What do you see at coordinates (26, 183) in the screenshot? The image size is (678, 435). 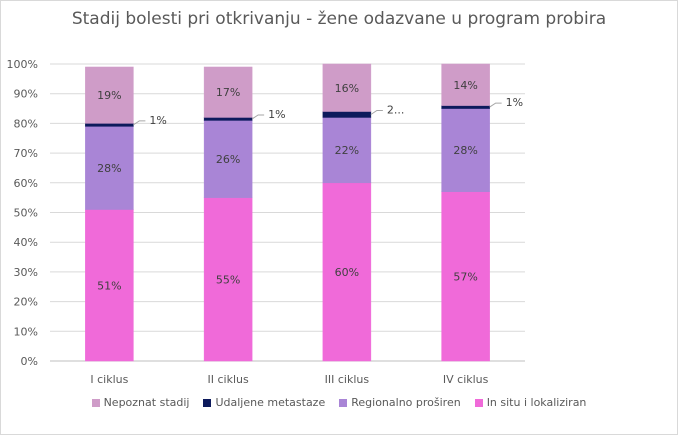 I see `y-tick-label: 60%` at bounding box center [26, 183].